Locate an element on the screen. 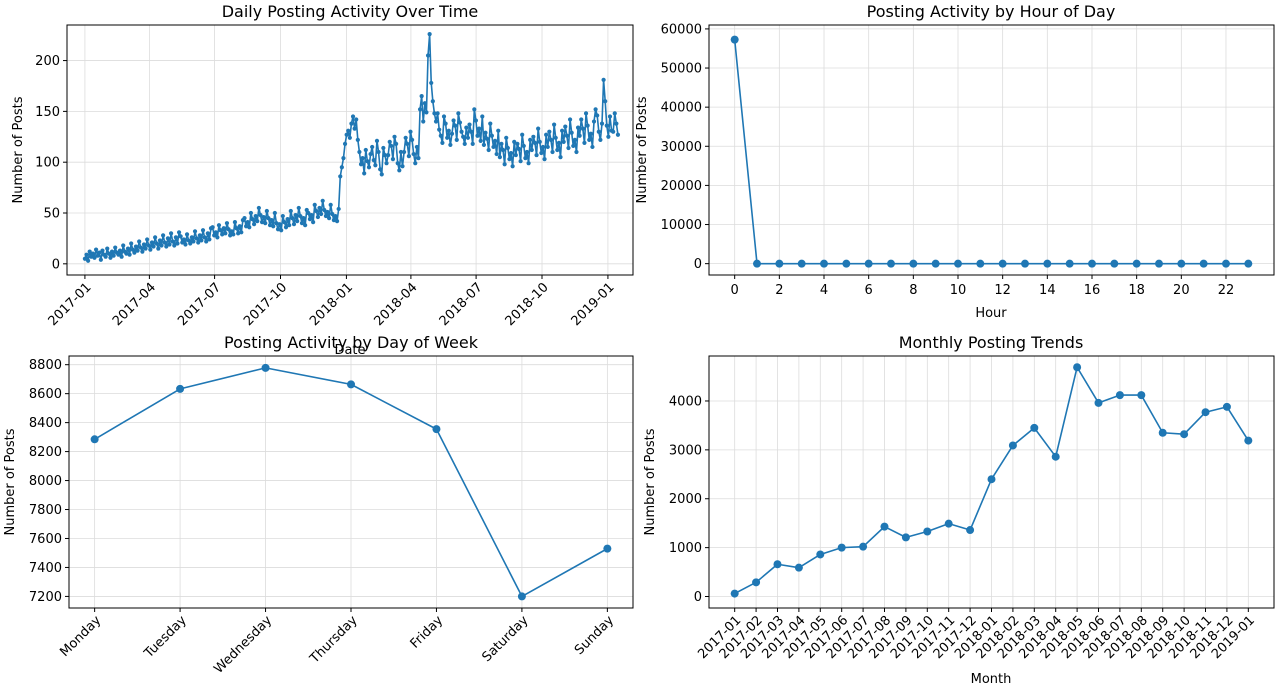 The width and height of the screenshot is (1287, 683). daily-series-line is located at coordinates (351, 147).